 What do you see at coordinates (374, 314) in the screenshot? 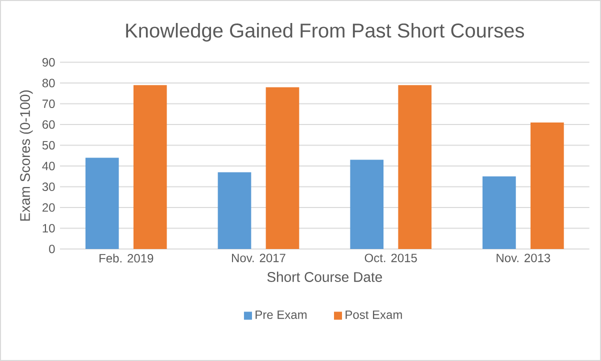
I see `legend-label: Post Exam` at bounding box center [374, 314].